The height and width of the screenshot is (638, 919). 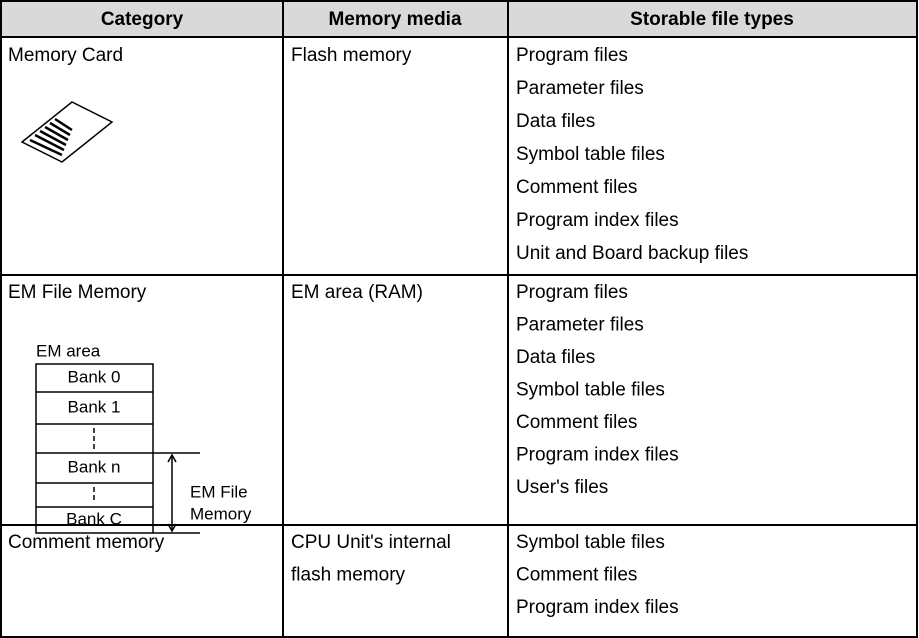 What do you see at coordinates (67, 132) in the screenshot?
I see `memory-card-icon` at bounding box center [67, 132].